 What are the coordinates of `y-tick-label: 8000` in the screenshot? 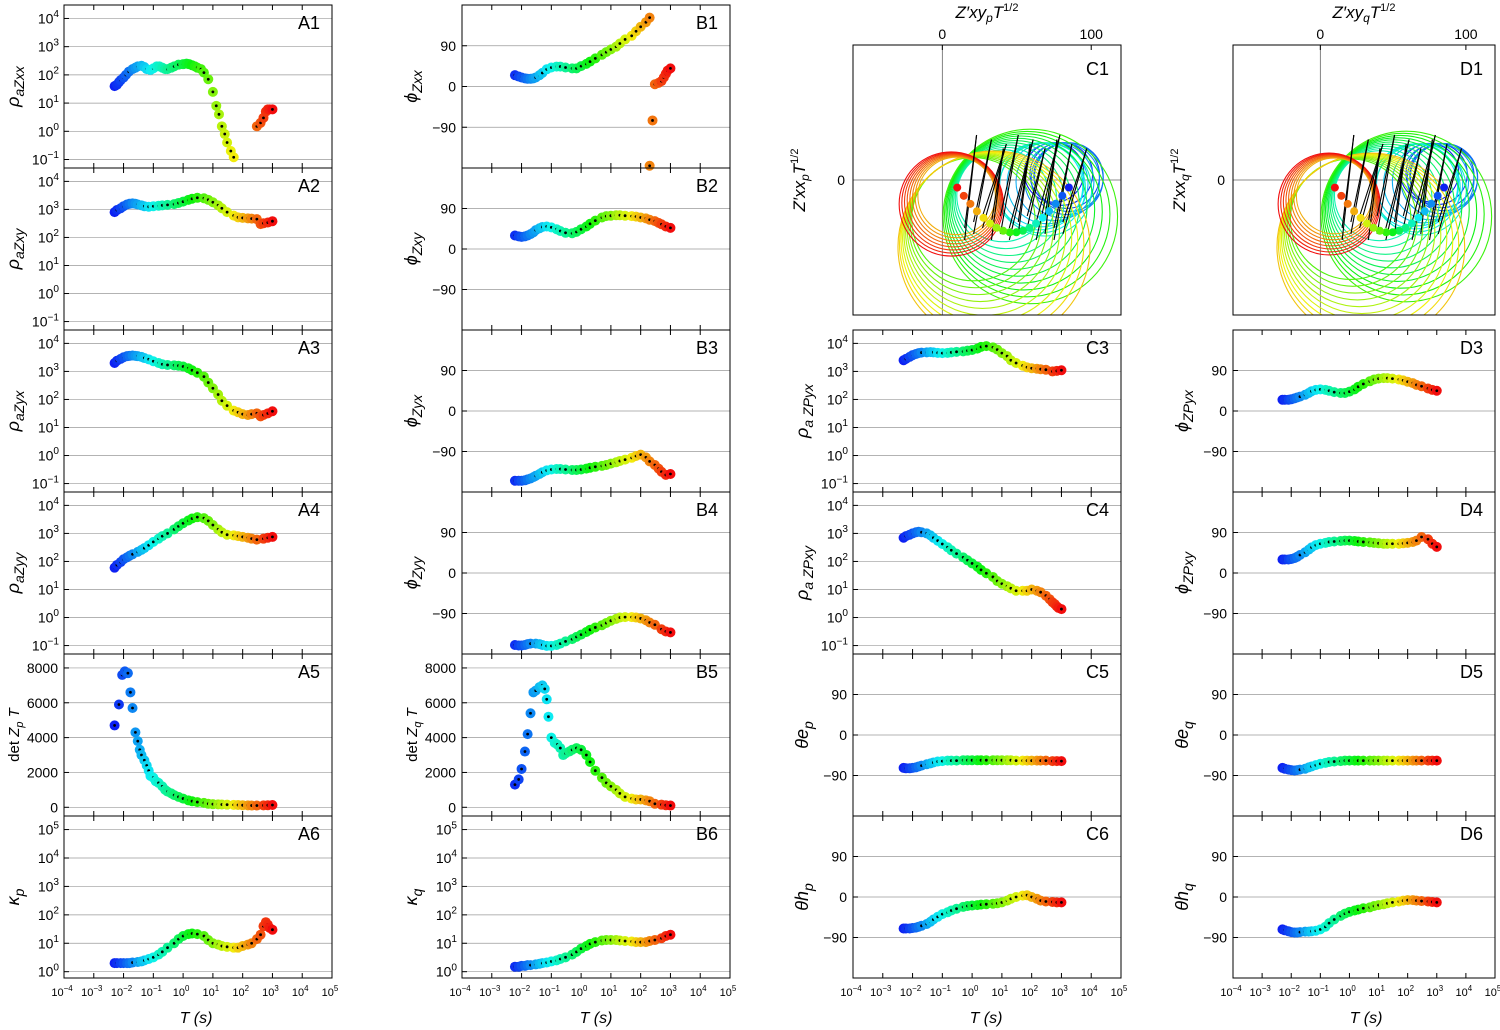 It's located at (42, 668).